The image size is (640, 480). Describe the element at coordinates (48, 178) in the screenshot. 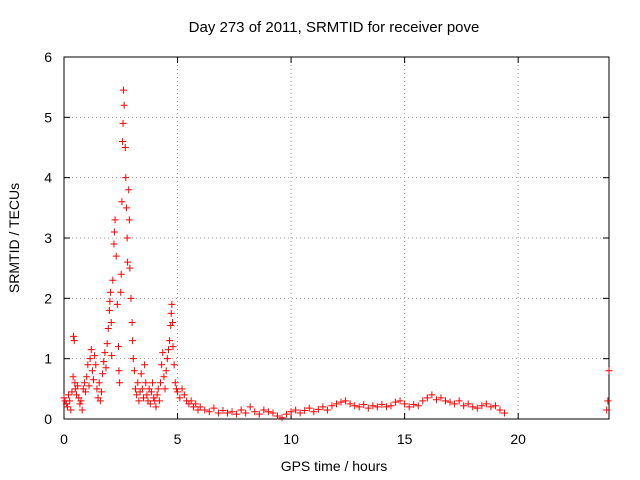

I see `y-tick-label: 4` at that location.